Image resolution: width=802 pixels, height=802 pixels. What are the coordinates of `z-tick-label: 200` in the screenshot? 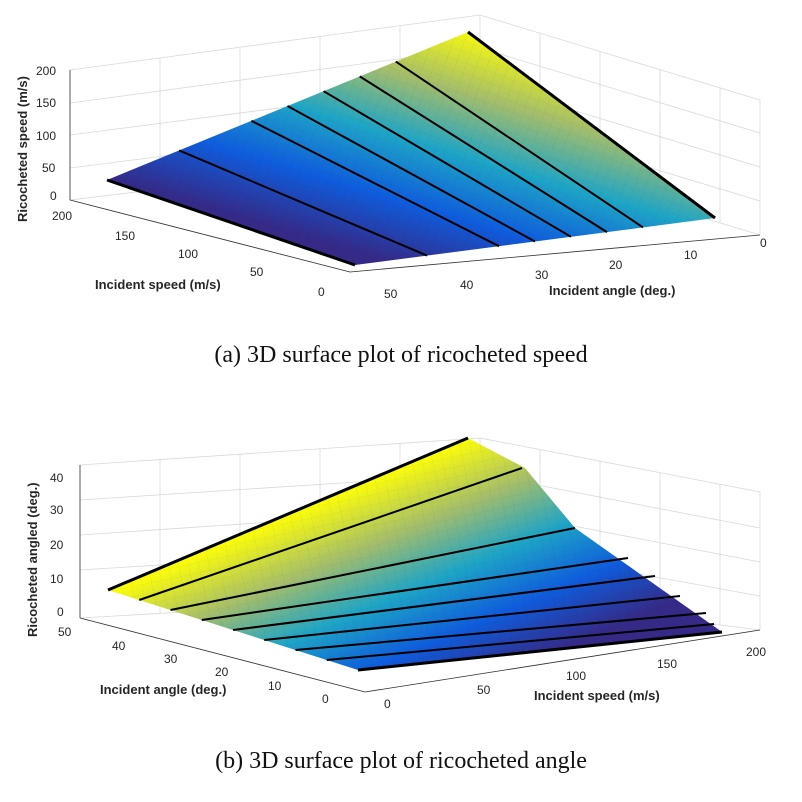 It's located at (46, 71).